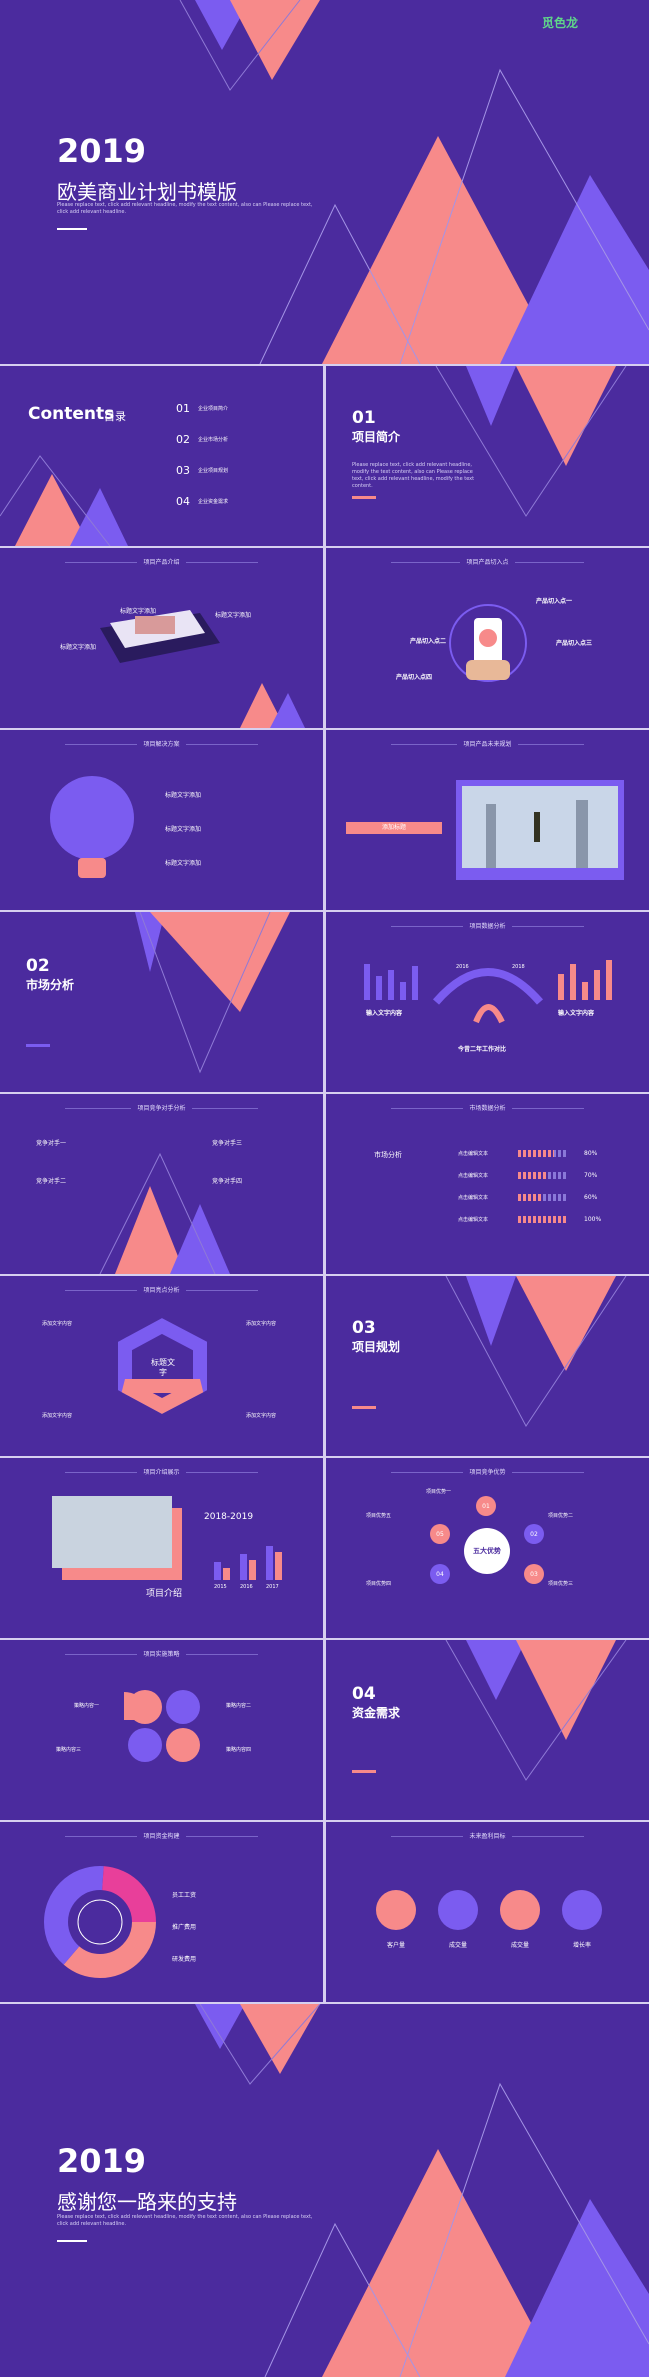 This screenshot has height=2377, width=649. I want to click on center-label: 标题文字, so click(163, 1367).